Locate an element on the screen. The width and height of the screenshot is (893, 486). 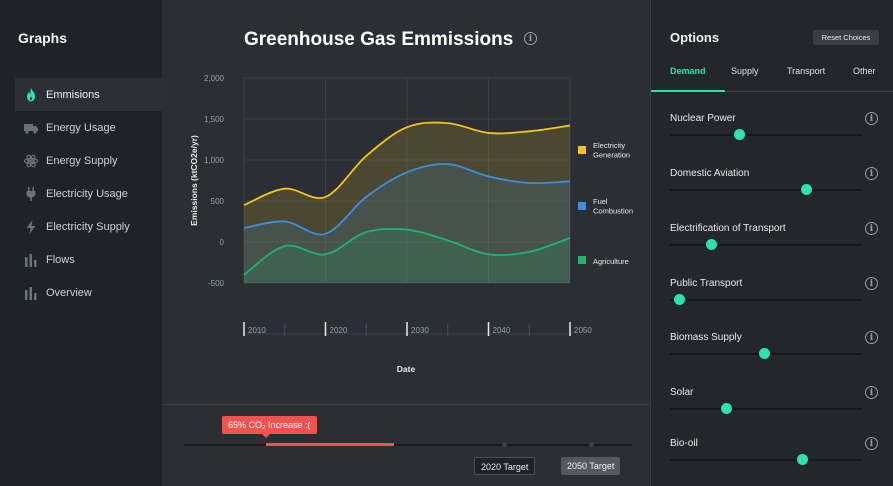
divider is located at coordinates (406, 404).